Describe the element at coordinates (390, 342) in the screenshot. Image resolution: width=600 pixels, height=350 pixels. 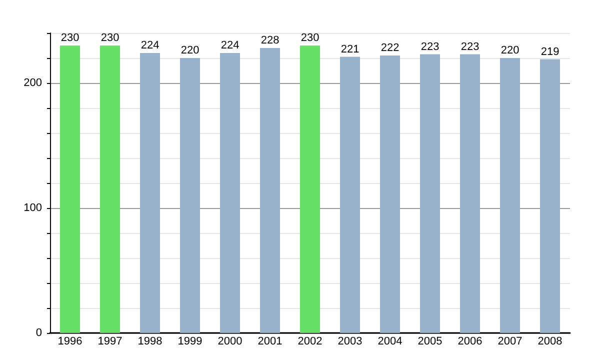
I see `x-tick-label: 2004` at that location.